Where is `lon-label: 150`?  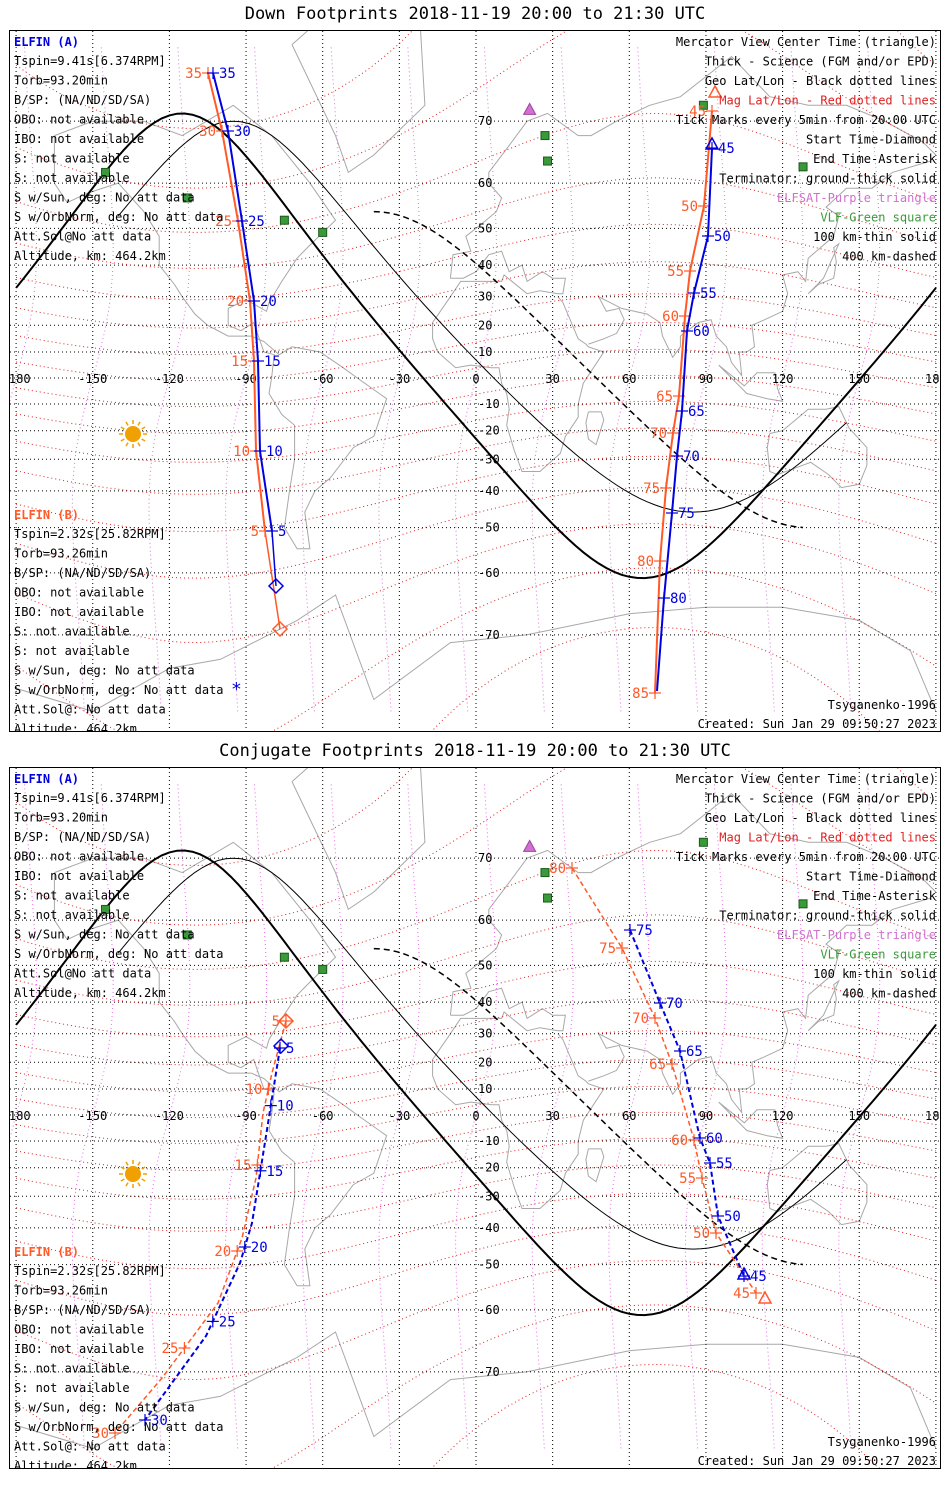
lon-label: 150 is located at coordinates (859, 1116).